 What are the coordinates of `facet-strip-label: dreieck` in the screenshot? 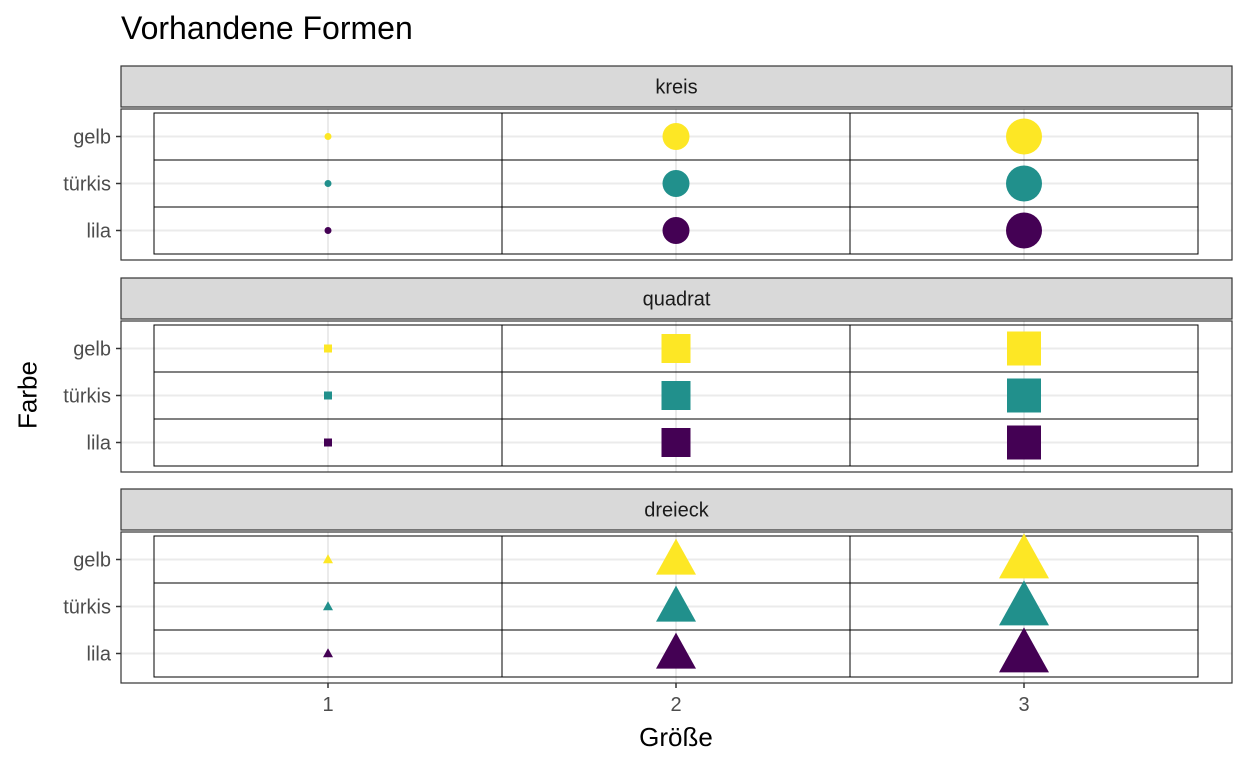 It's located at (676, 511).